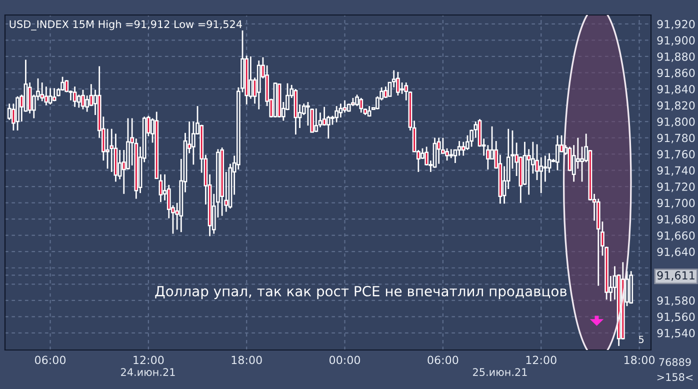 The image size is (698, 389). I want to click on y-tick-label: 91,580, so click(676, 301).